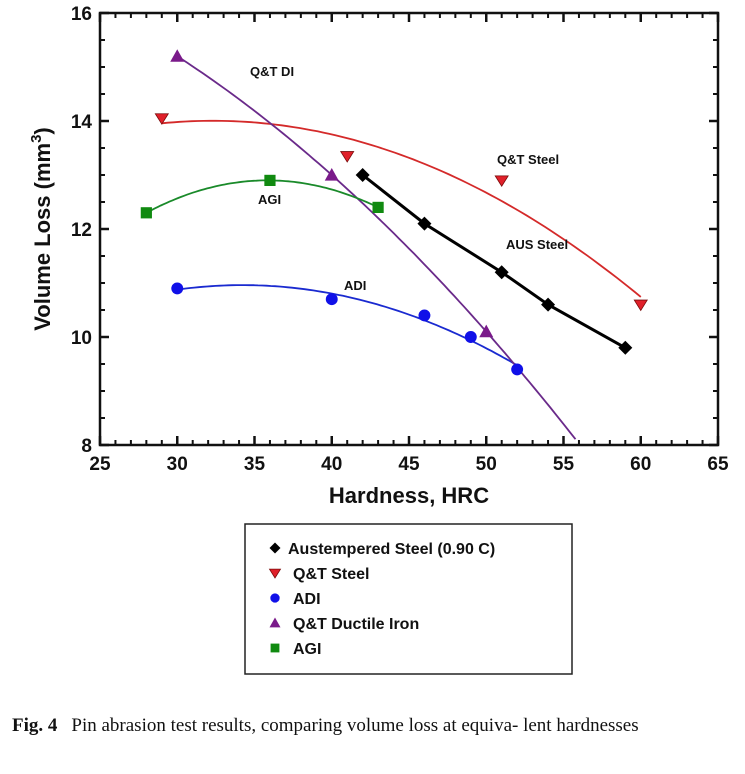 The height and width of the screenshot is (774, 745). Describe the element at coordinates (81, 14) in the screenshot. I see `y-tick-label: 16` at that location.